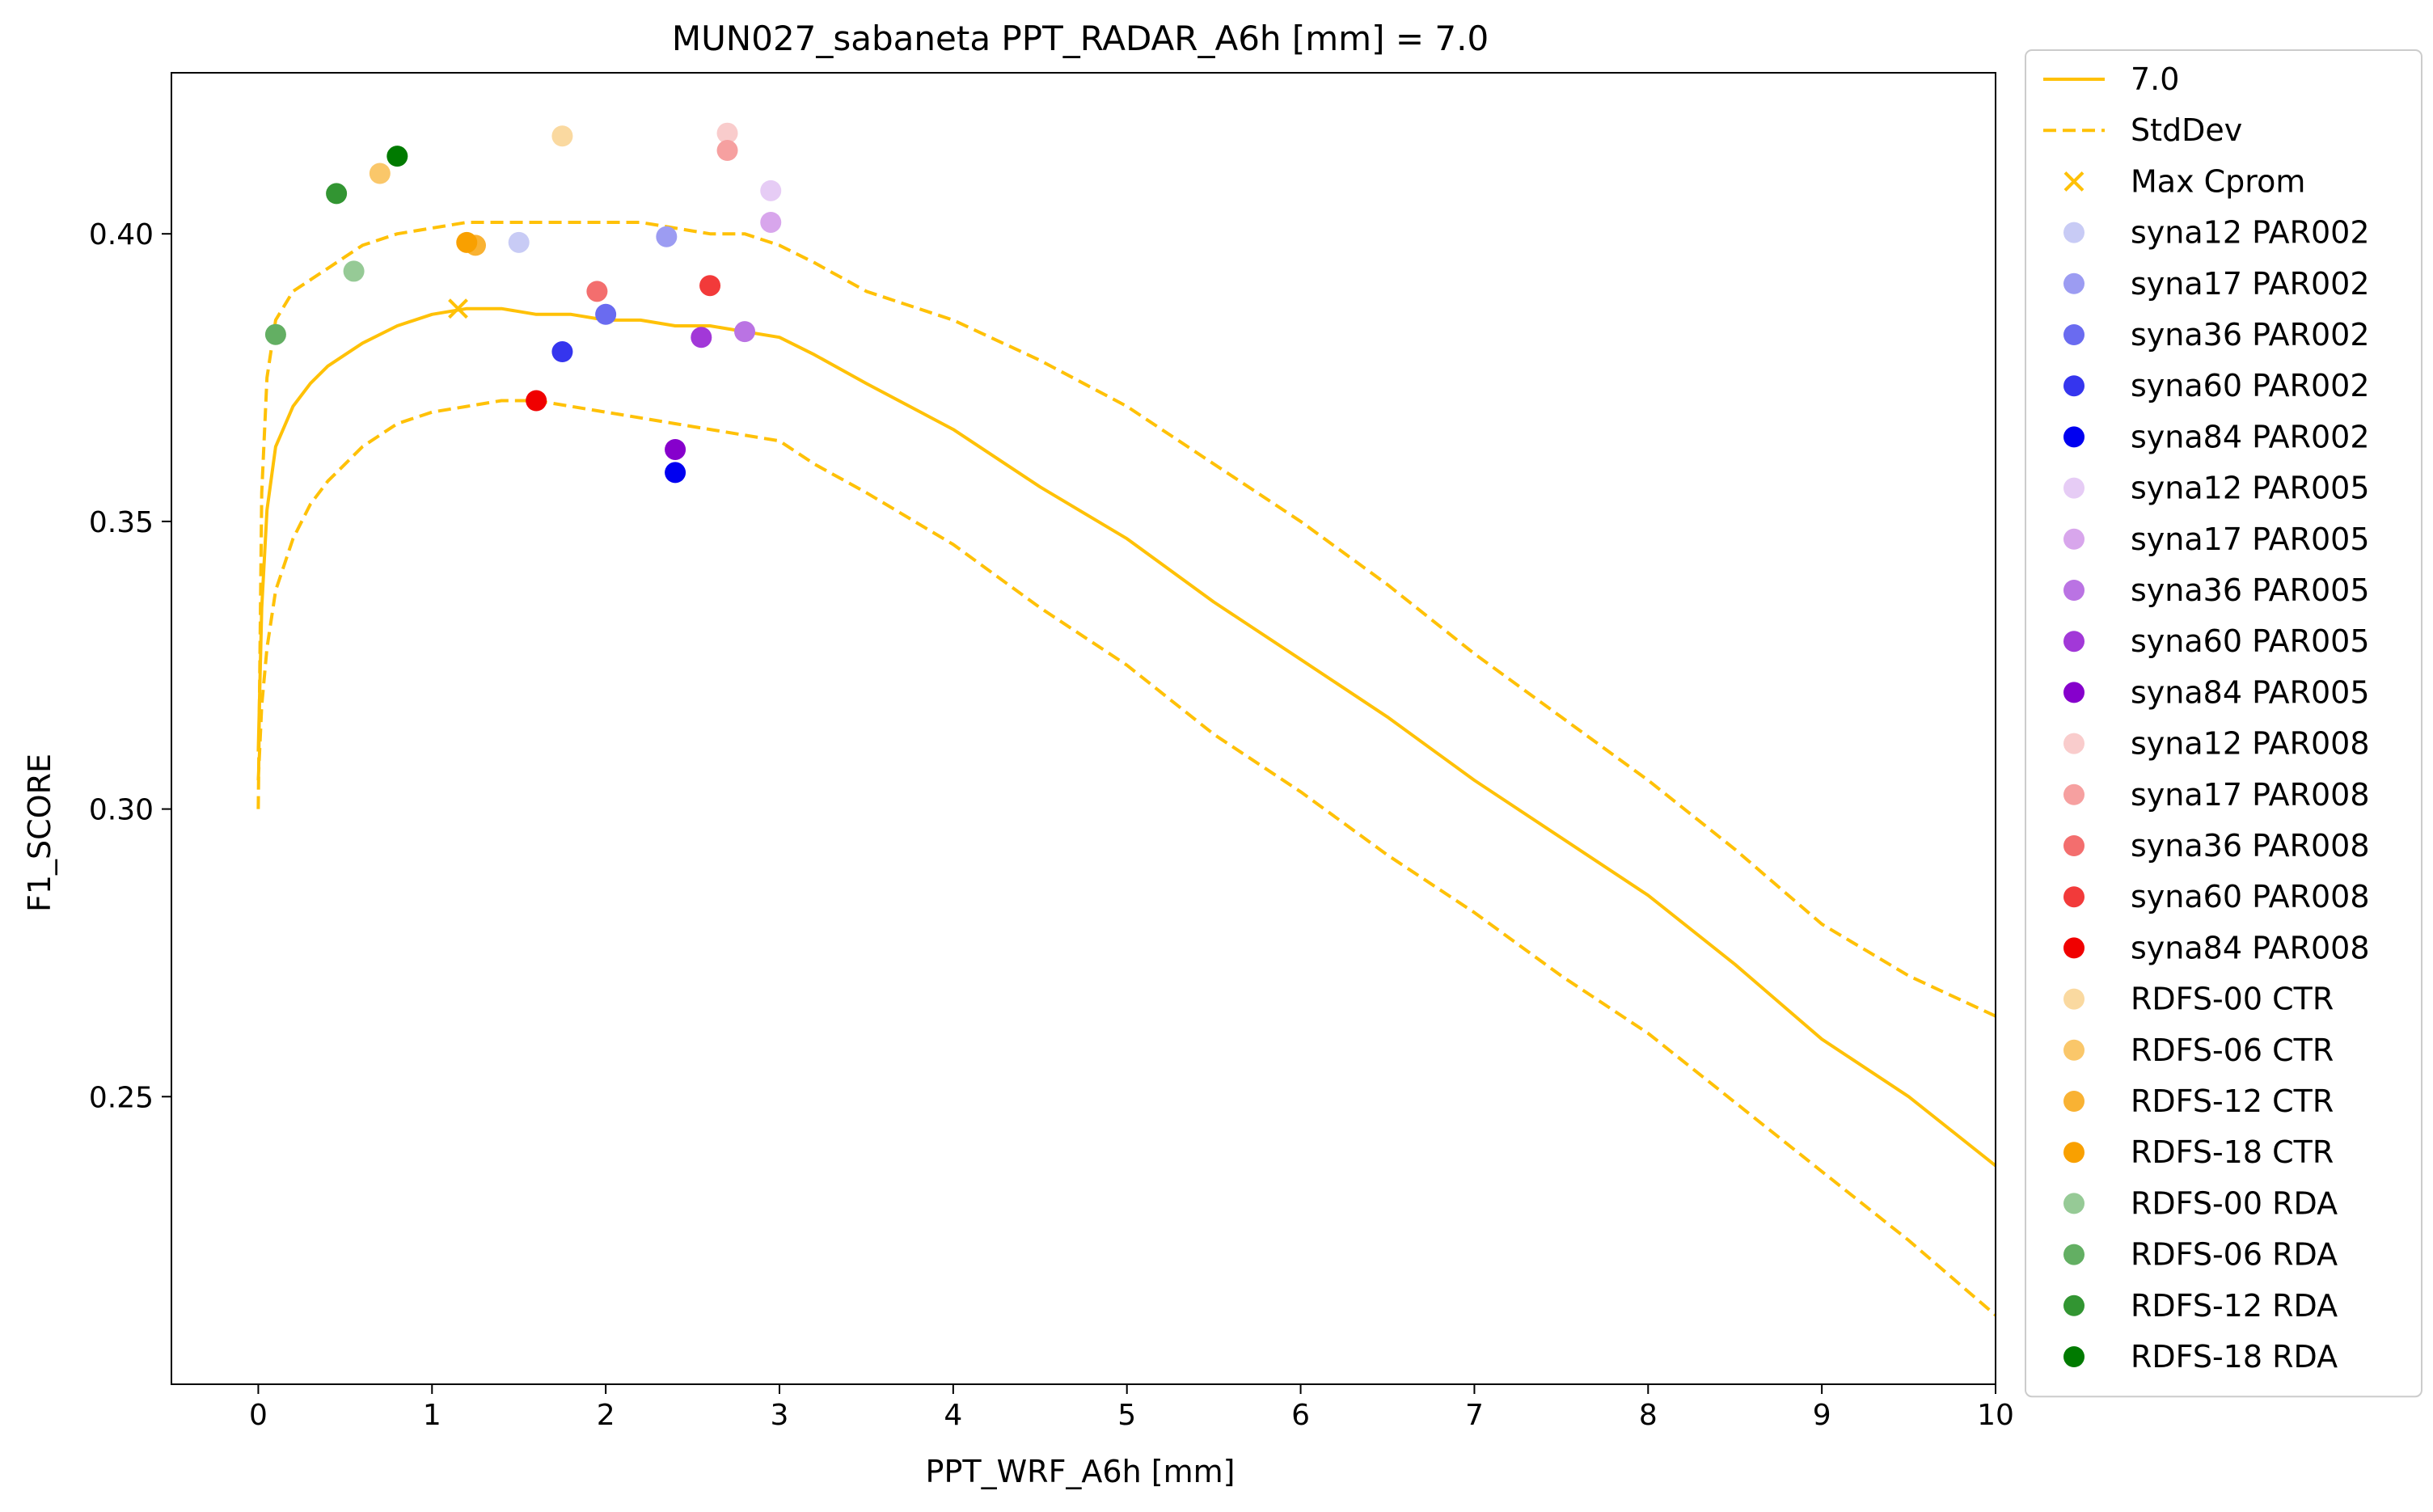 The width and height of the screenshot is (2433, 1512). Describe the element at coordinates (1080, 38) in the screenshot. I see `chart-title: MUN027_sabaneta PPT_RADAR_A6h [mm] = 7.0` at that location.